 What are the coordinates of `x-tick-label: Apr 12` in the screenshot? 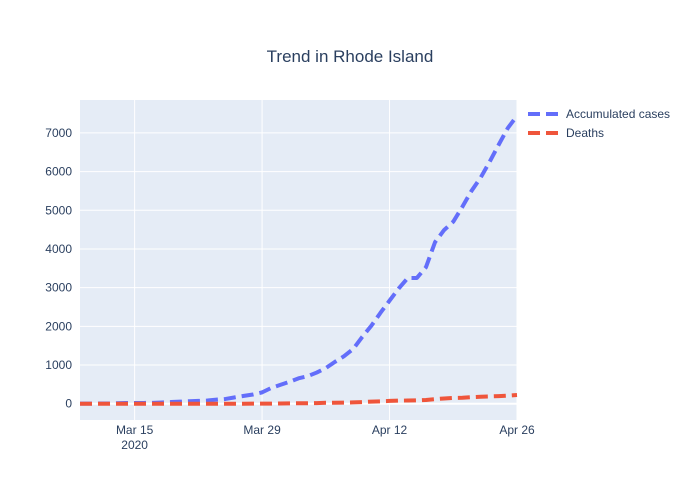 It's located at (390, 430).